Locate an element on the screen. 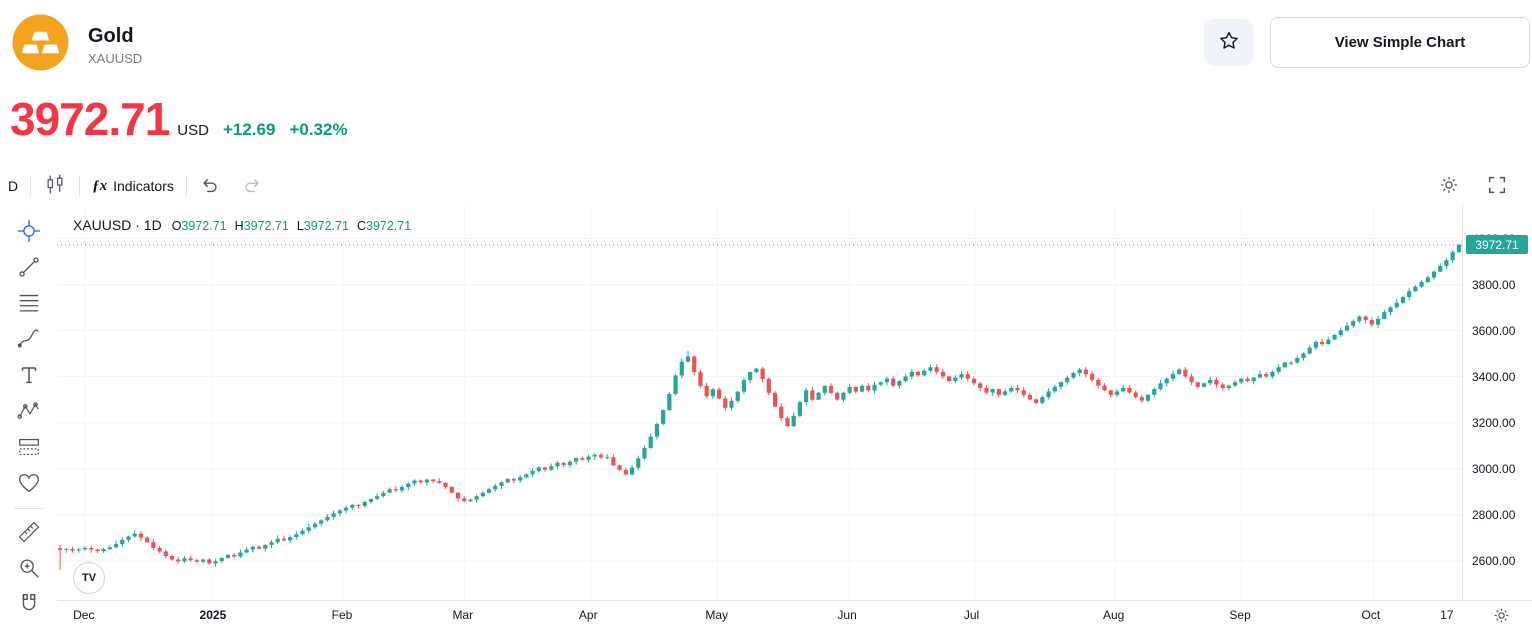  fullscreen-button is located at coordinates (1497, 186).